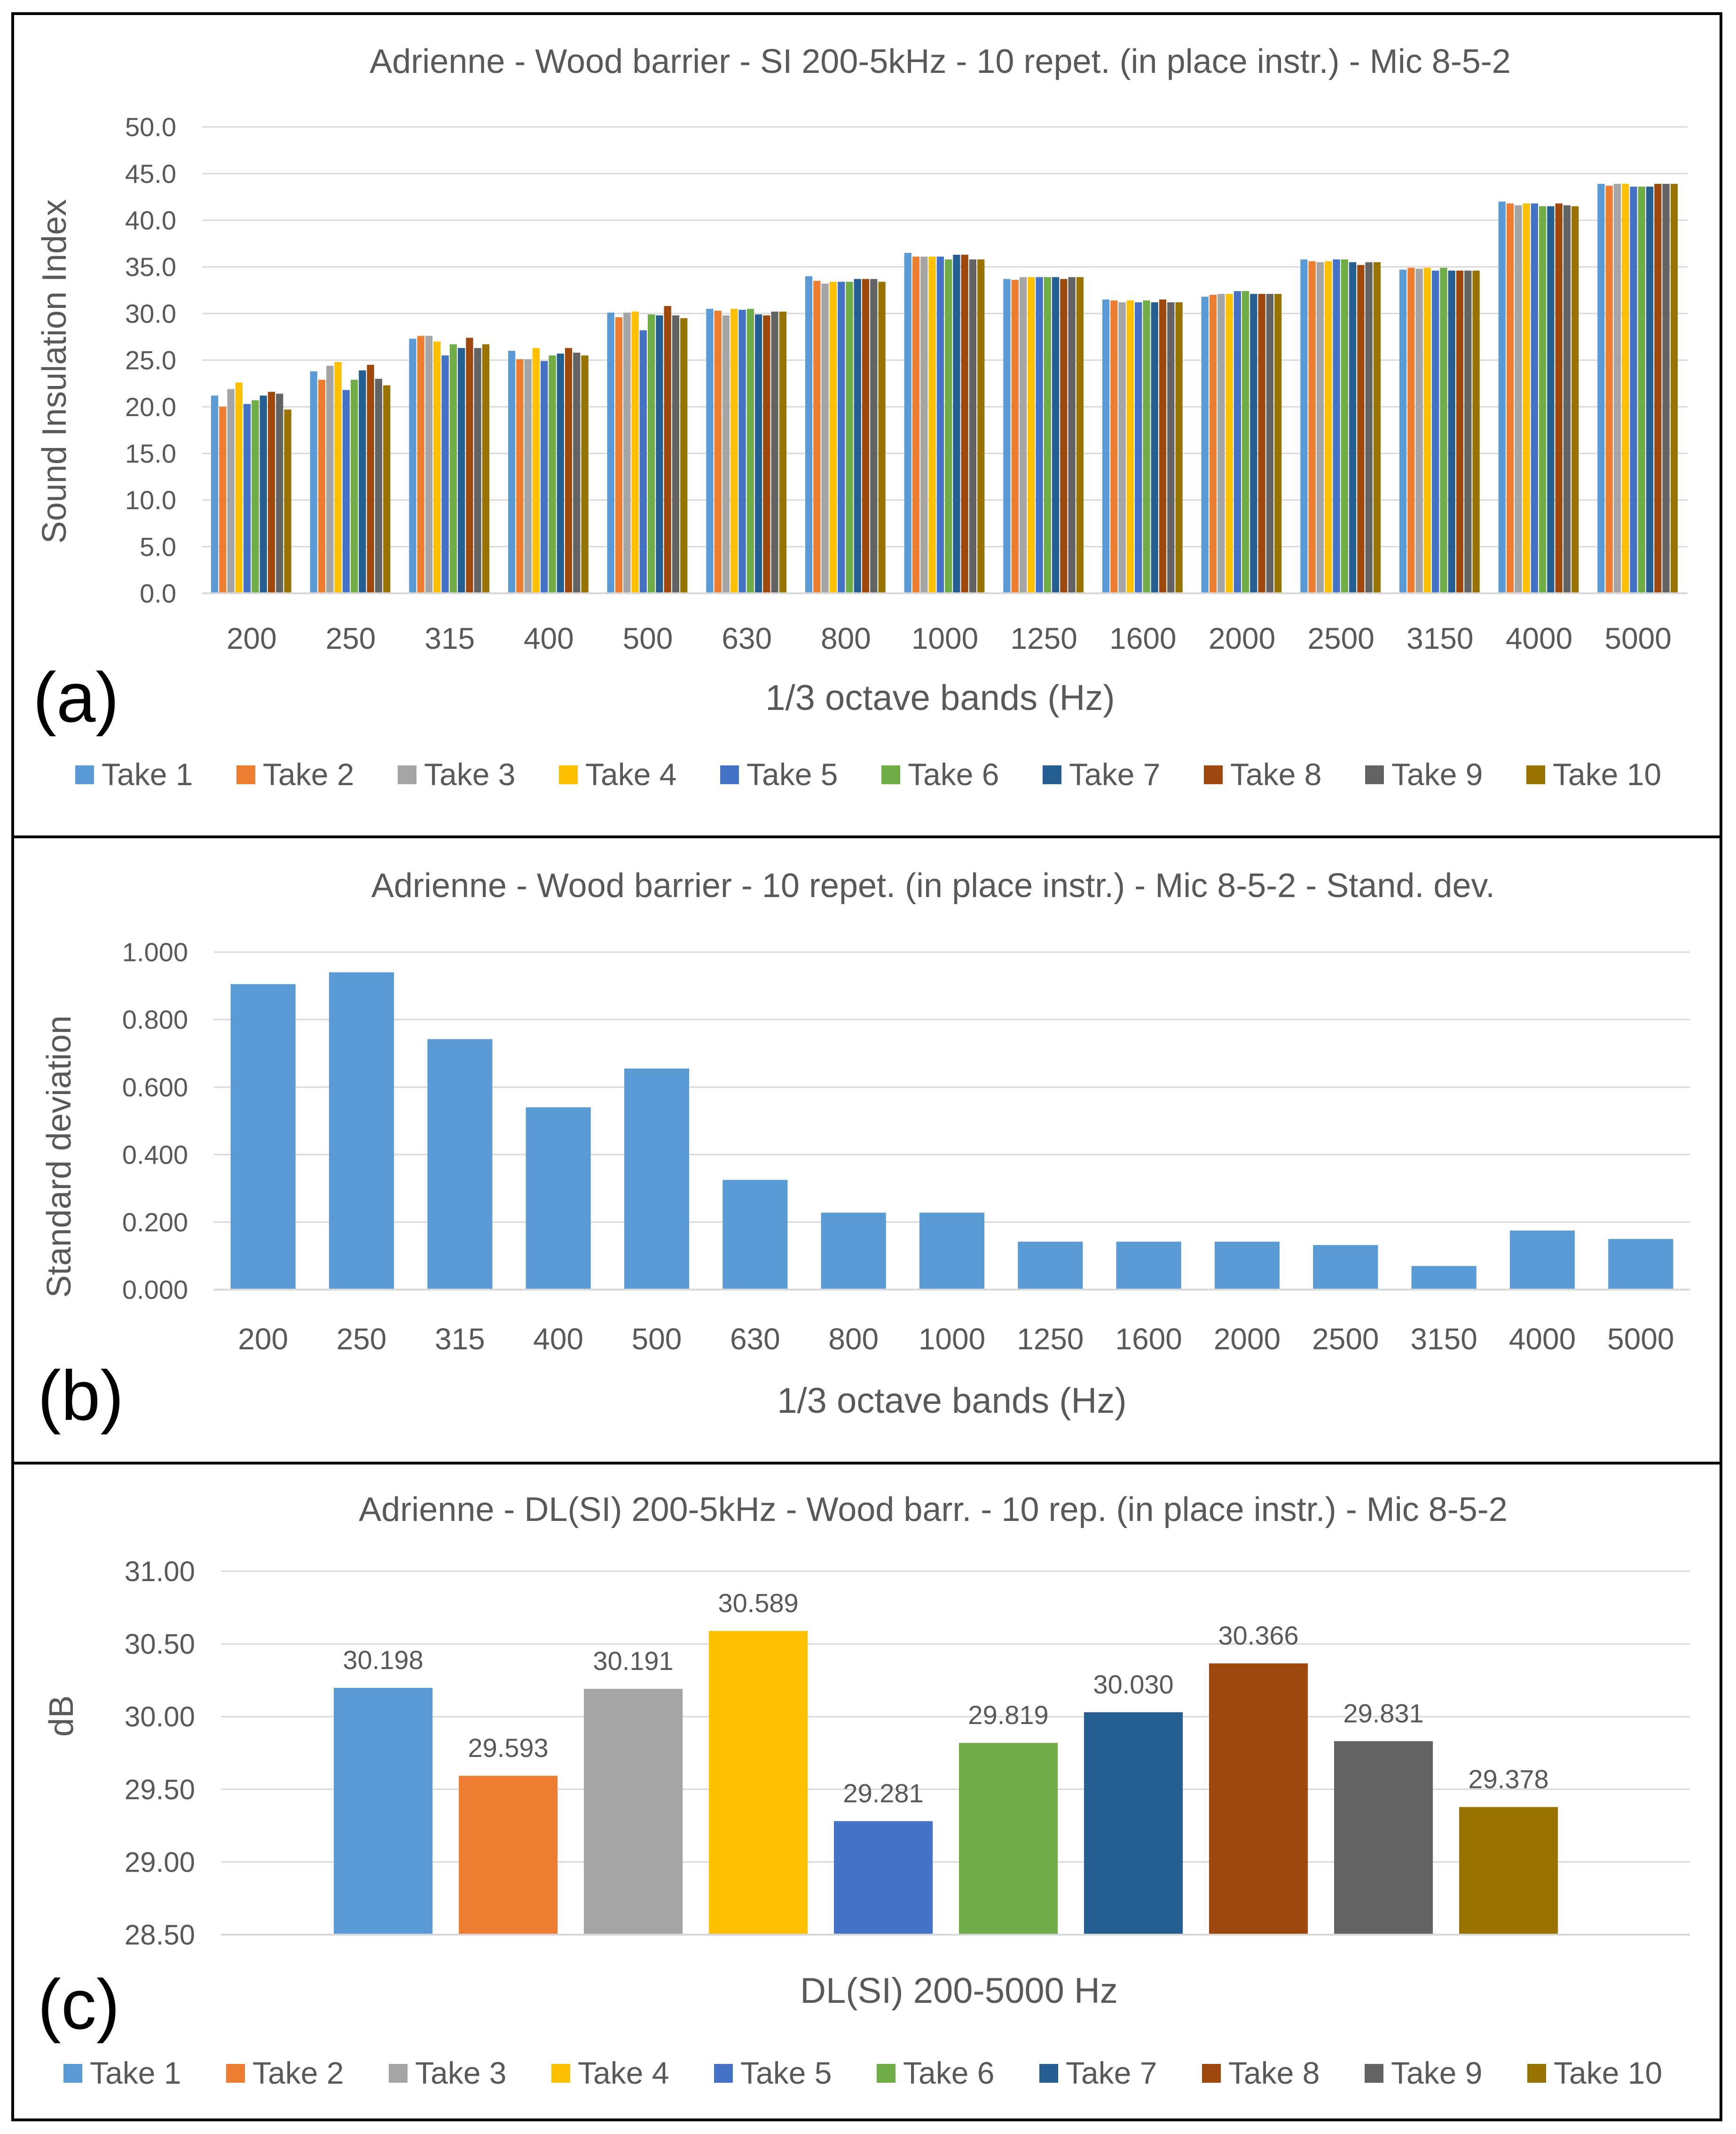  I want to click on chart-0-ytick-label: 5.0, so click(158, 546).